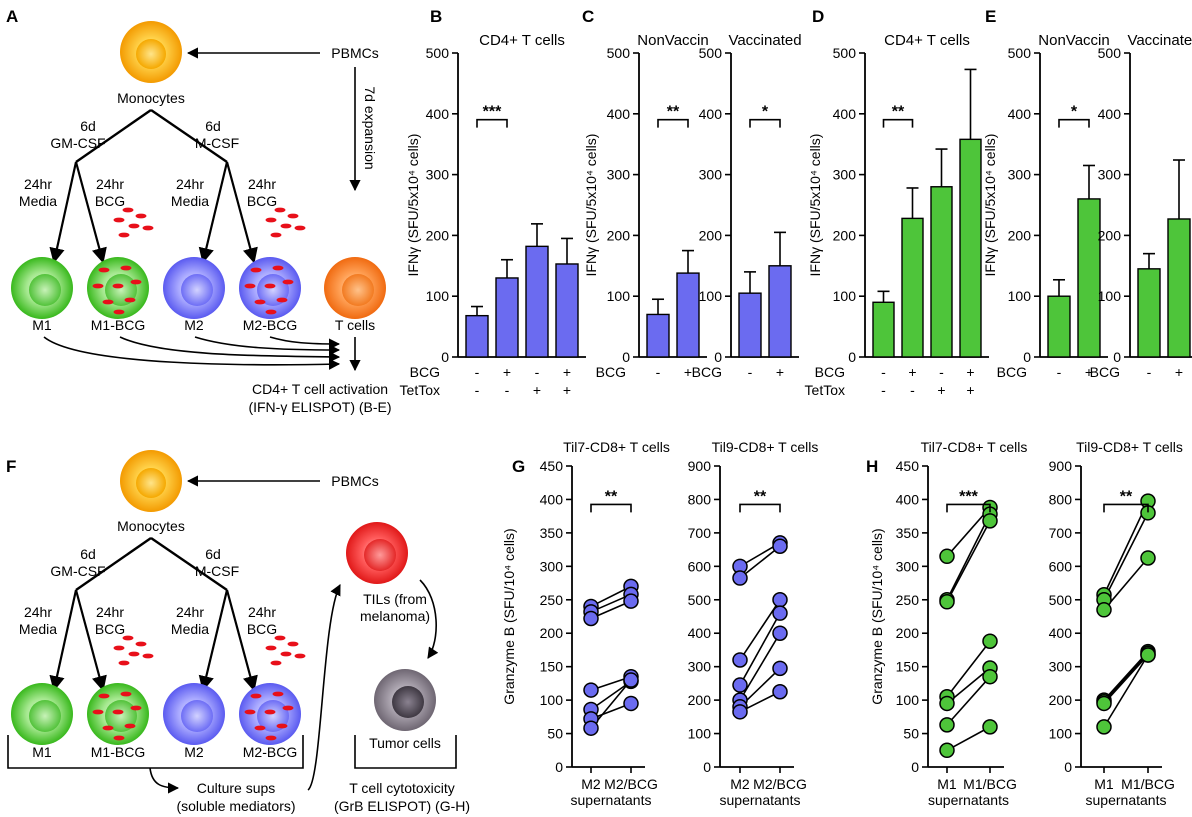 This screenshot has height=817, width=1192. I want to click on m-csf-label: M-CSF, so click(217, 571).